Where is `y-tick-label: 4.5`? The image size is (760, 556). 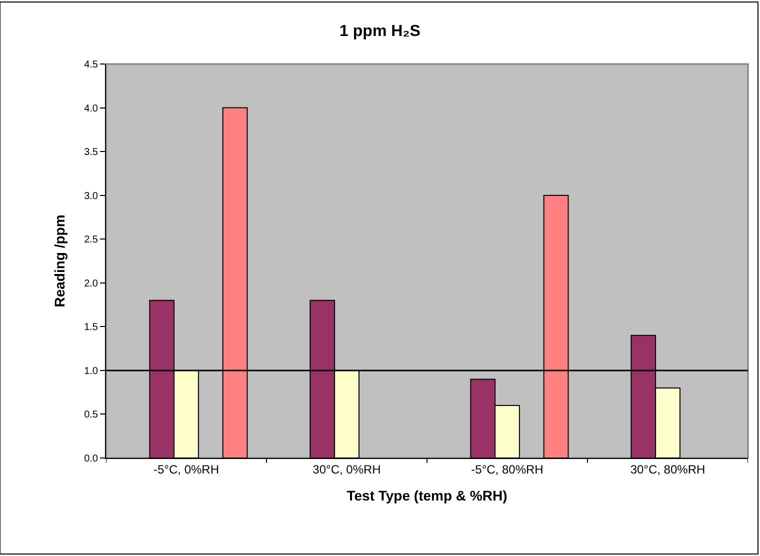 y-tick-label: 4.5 is located at coordinates (91, 65).